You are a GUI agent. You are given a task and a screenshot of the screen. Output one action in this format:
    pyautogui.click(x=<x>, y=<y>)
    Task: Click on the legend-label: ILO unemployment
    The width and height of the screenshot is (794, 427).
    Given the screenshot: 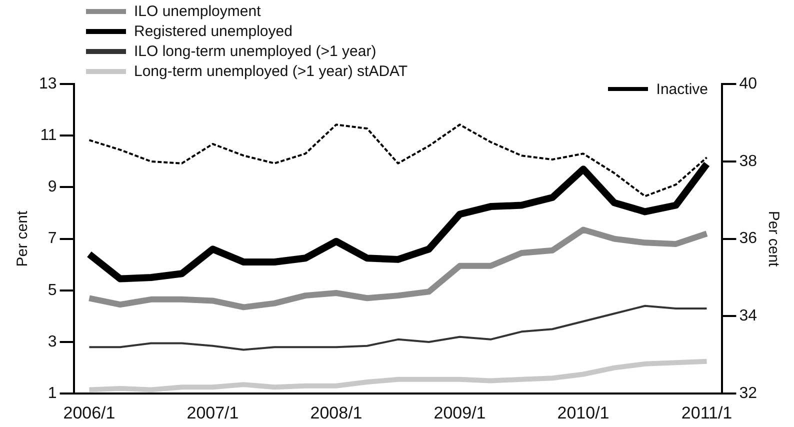 What is the action you would take?
    pyautogui.click(x=197, y=11)
    